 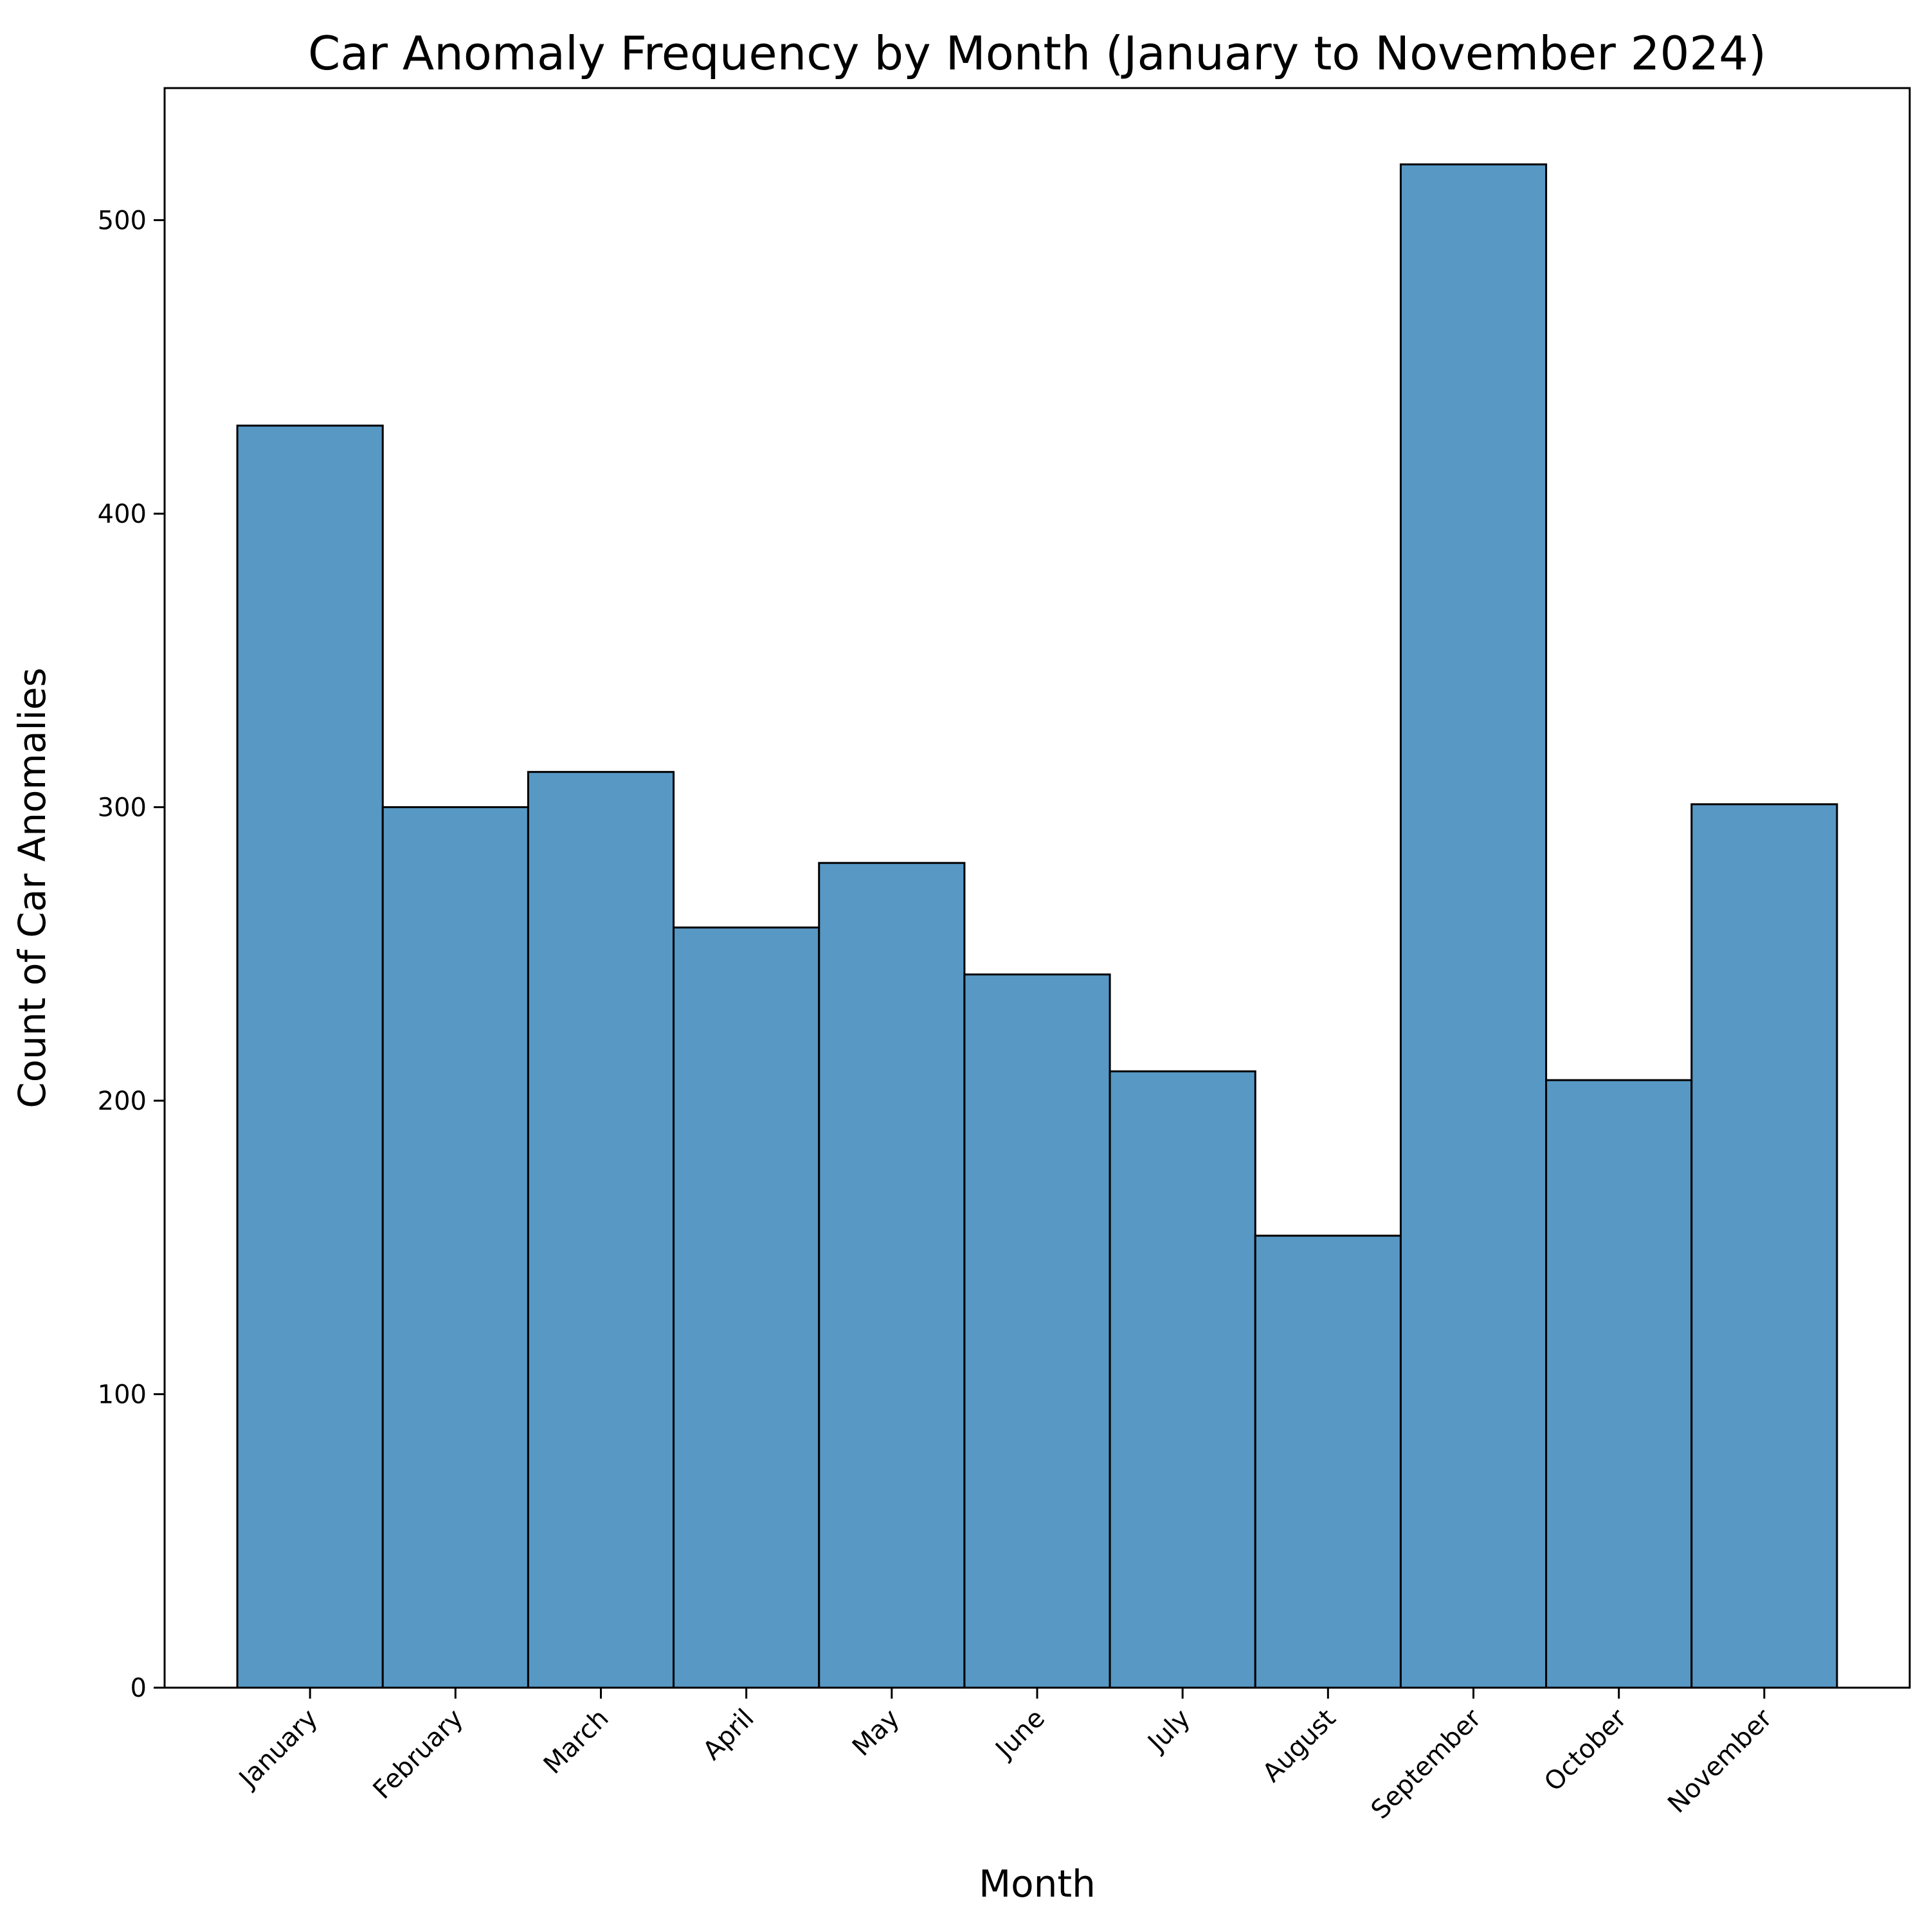 I want to click on bar-june, so click(x=1037, y=1331).